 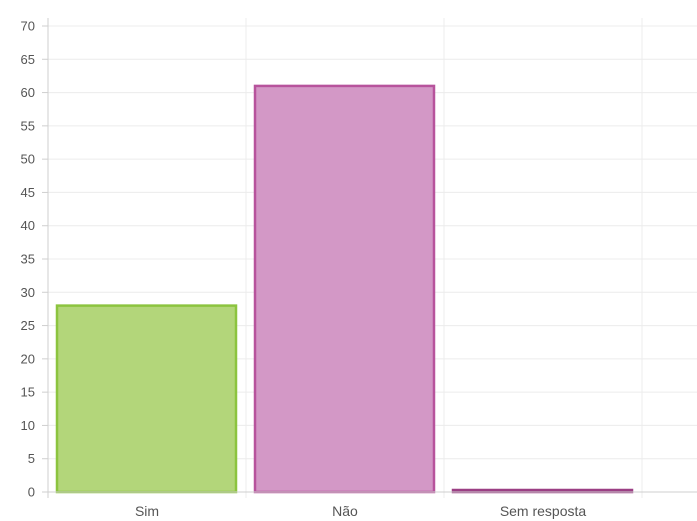 What do you see at coordinates (28, 325) in the screenshot?
I see `y-tick-label: 25` at bounding box center [28, 325].